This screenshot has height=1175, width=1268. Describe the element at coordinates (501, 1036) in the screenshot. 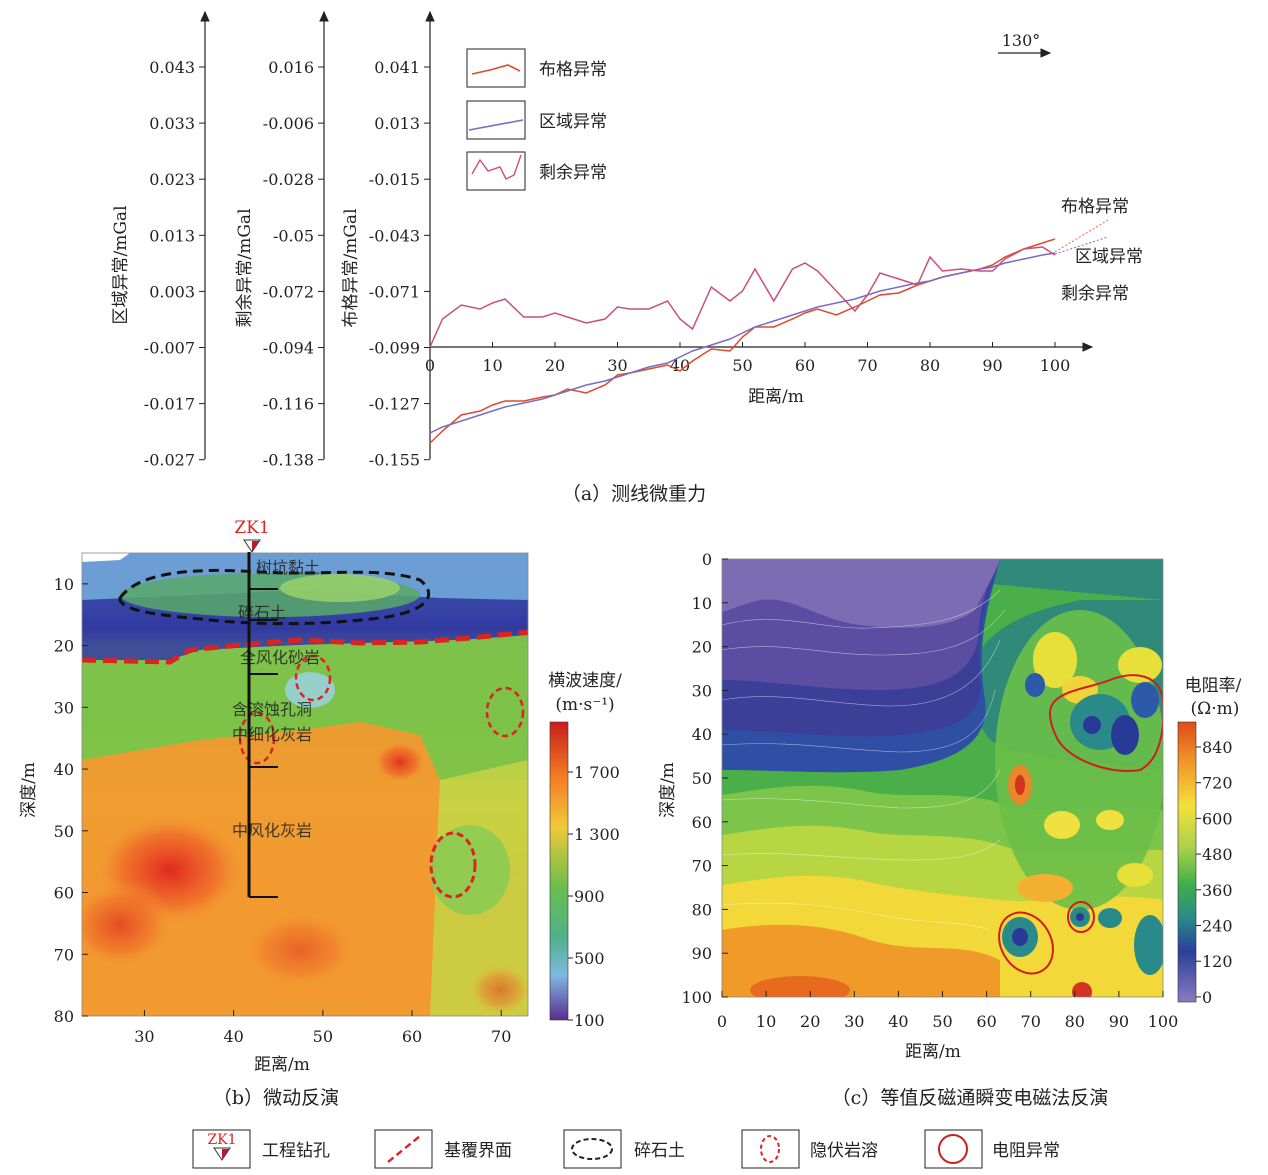

I see `x-tick-label-b: 70` at that location.